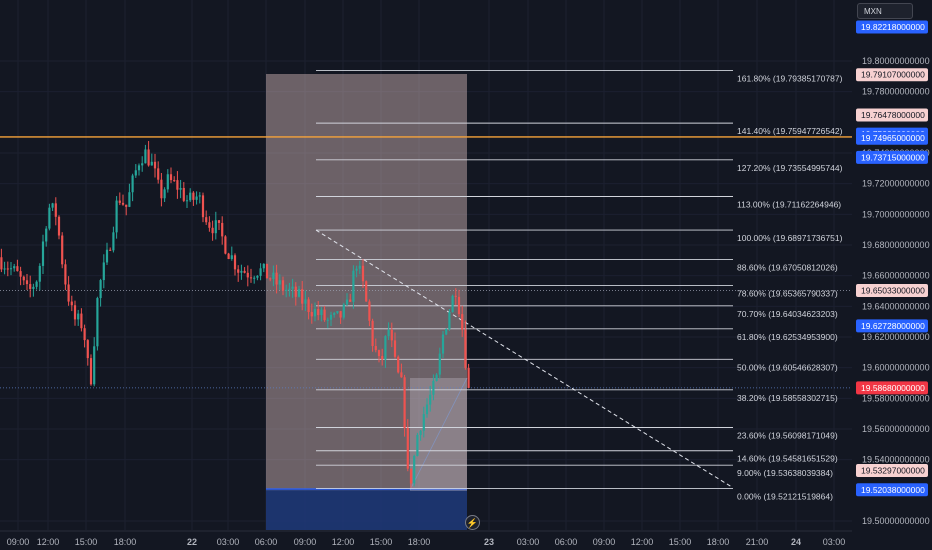 This screenshot has width=932, height=550. Describe the element at coordinates (896, 337) in the screenshot. I see `price-axis-tick: 19.62000000000` at that location.